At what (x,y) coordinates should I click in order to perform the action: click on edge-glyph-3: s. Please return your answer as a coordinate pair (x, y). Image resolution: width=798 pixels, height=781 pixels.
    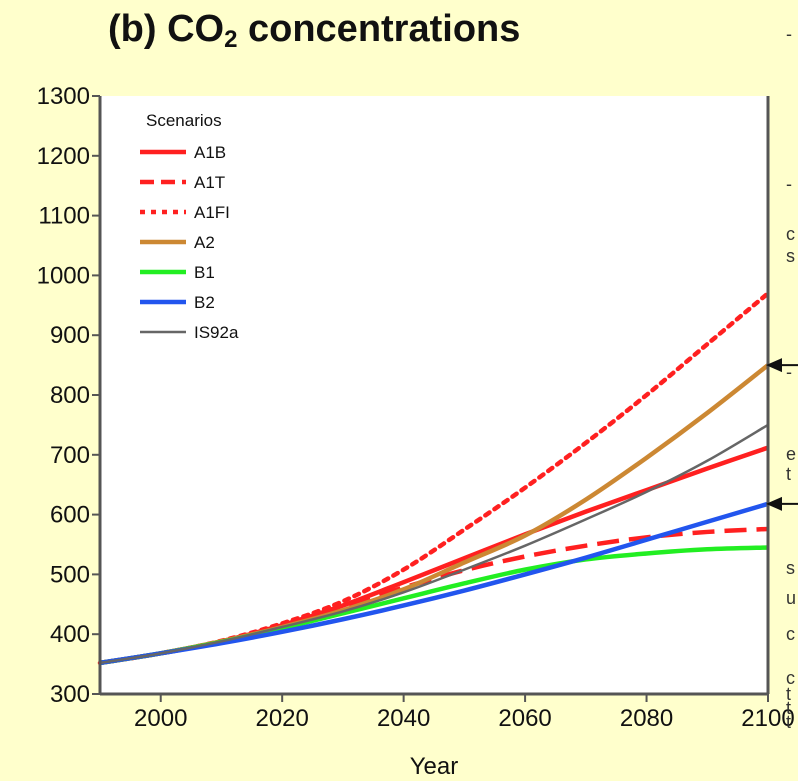
    Looking at the image, I should click on (790, 256).